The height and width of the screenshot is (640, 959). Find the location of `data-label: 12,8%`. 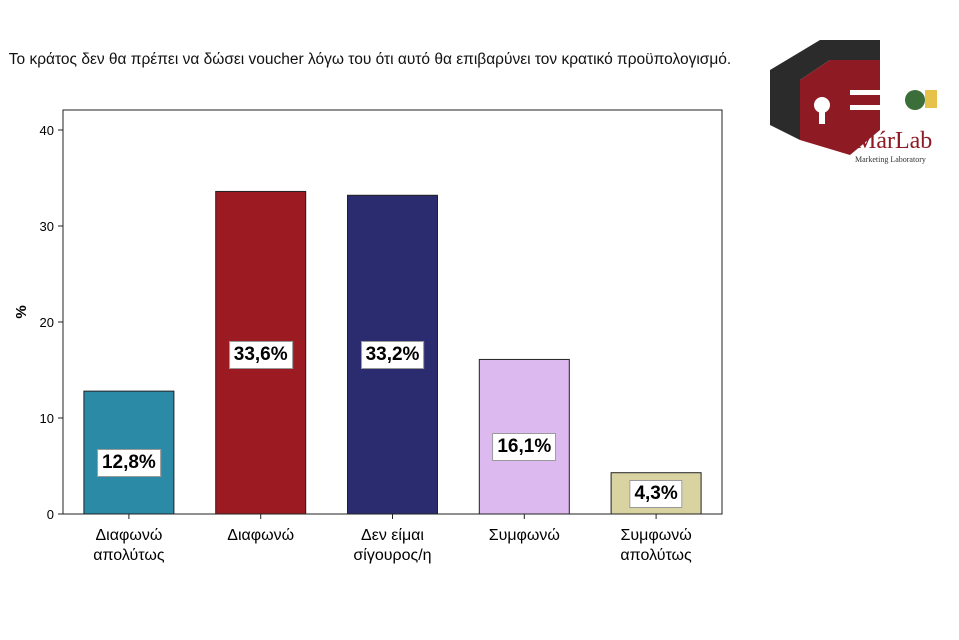

data-label: 12,8% is located at coordinates (128, 462).